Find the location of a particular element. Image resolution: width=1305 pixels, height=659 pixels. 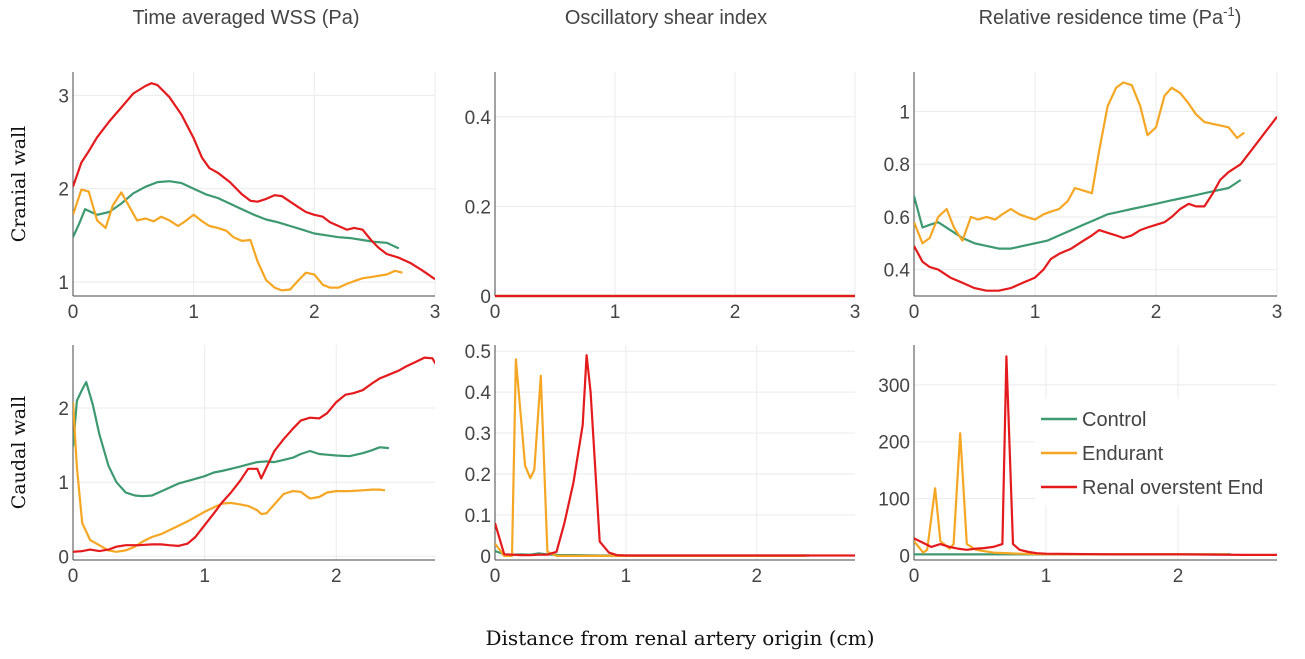

column-title-text: Relative residence time (Pa is located at coordinates (1101, 18).